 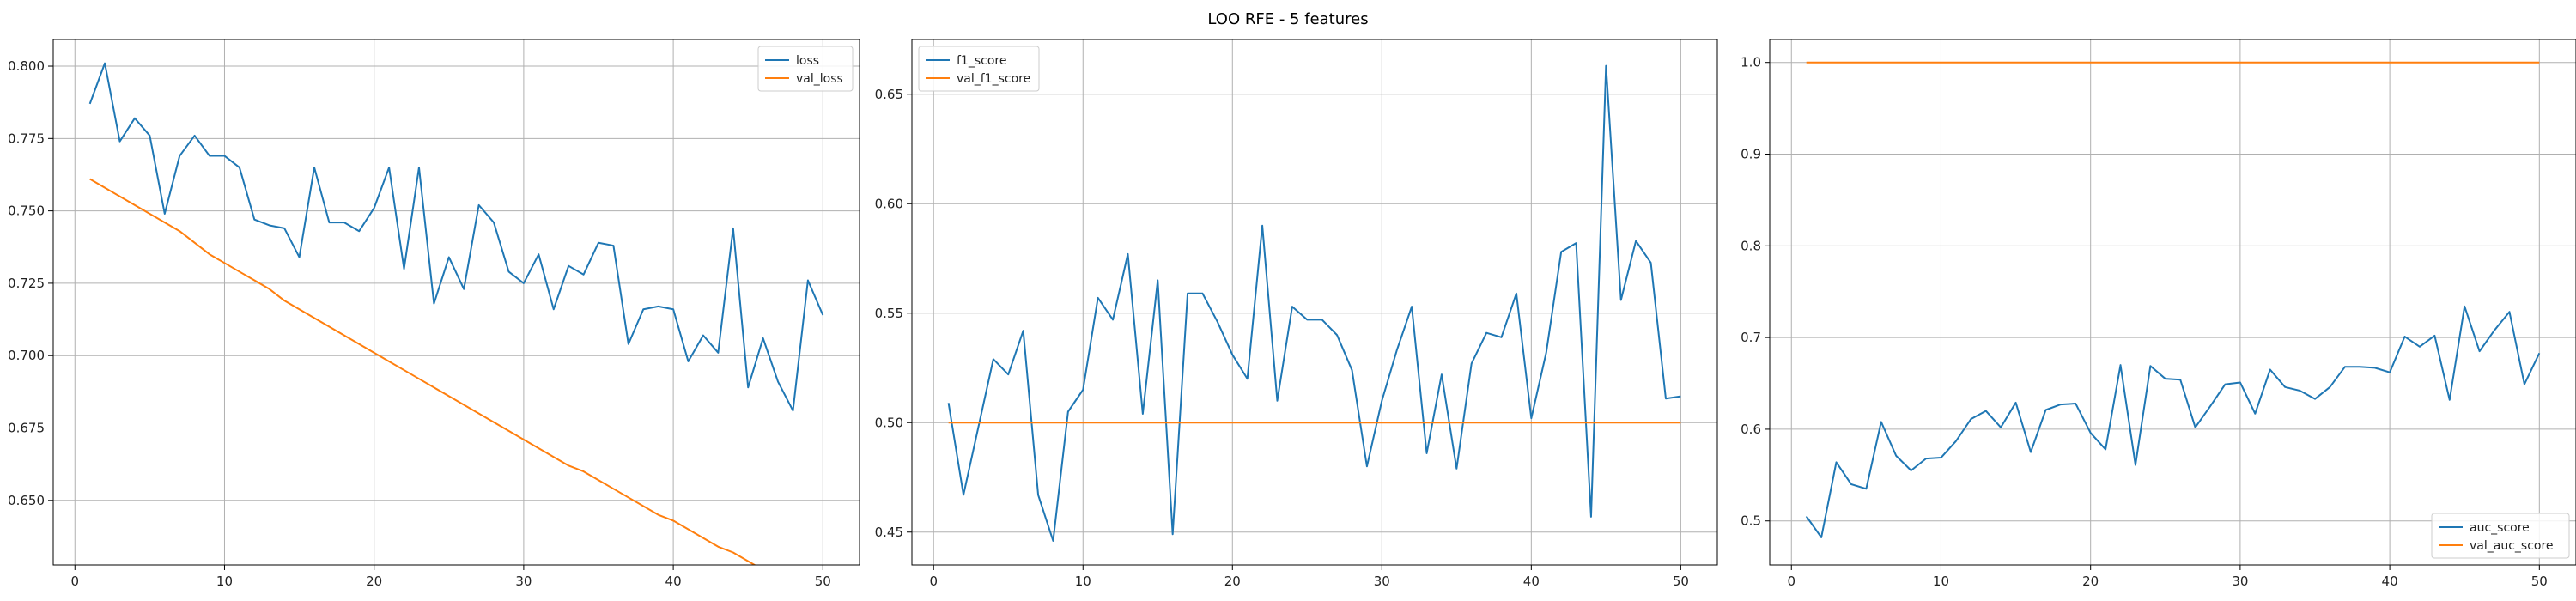 What do you see at coordinates (2173, 421) in the screenshot?
I see `series-line-auc_score` at bounding box center [2173, 421].